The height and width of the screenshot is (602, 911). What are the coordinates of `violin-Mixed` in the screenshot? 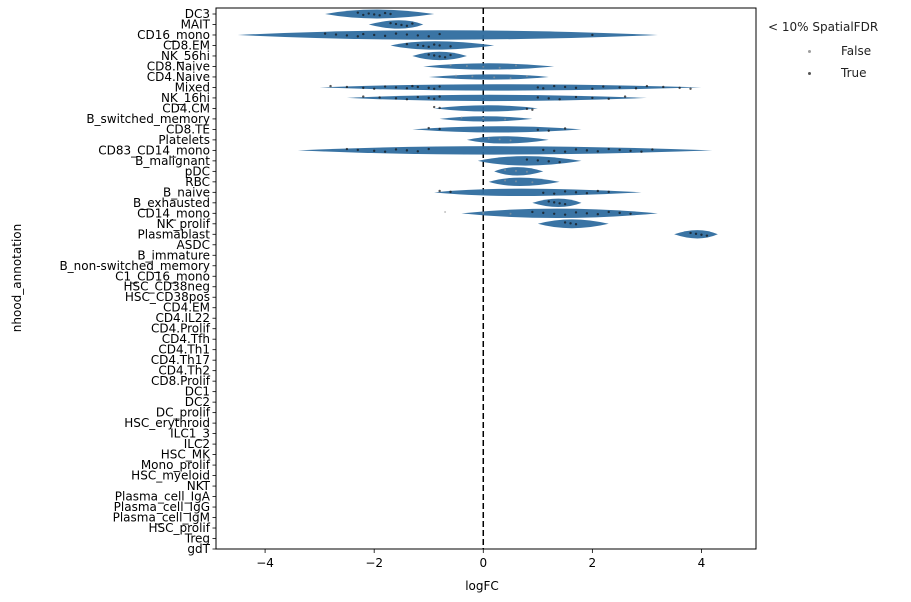 It's located at (510, 87).